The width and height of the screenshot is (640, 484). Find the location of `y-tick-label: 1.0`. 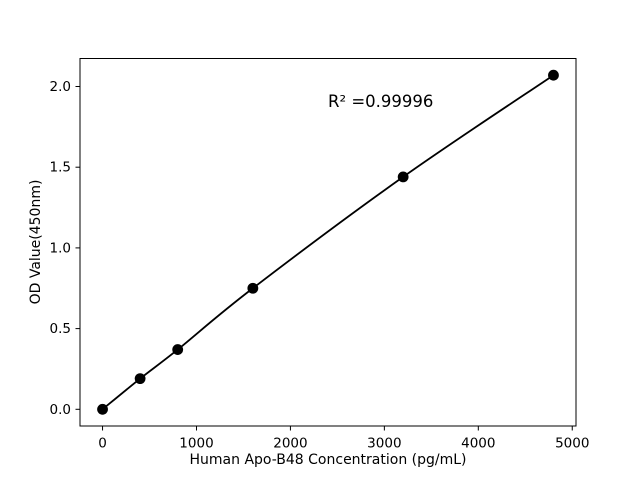

y-tick-label: 1.0 is located at coordinates (60, 248).